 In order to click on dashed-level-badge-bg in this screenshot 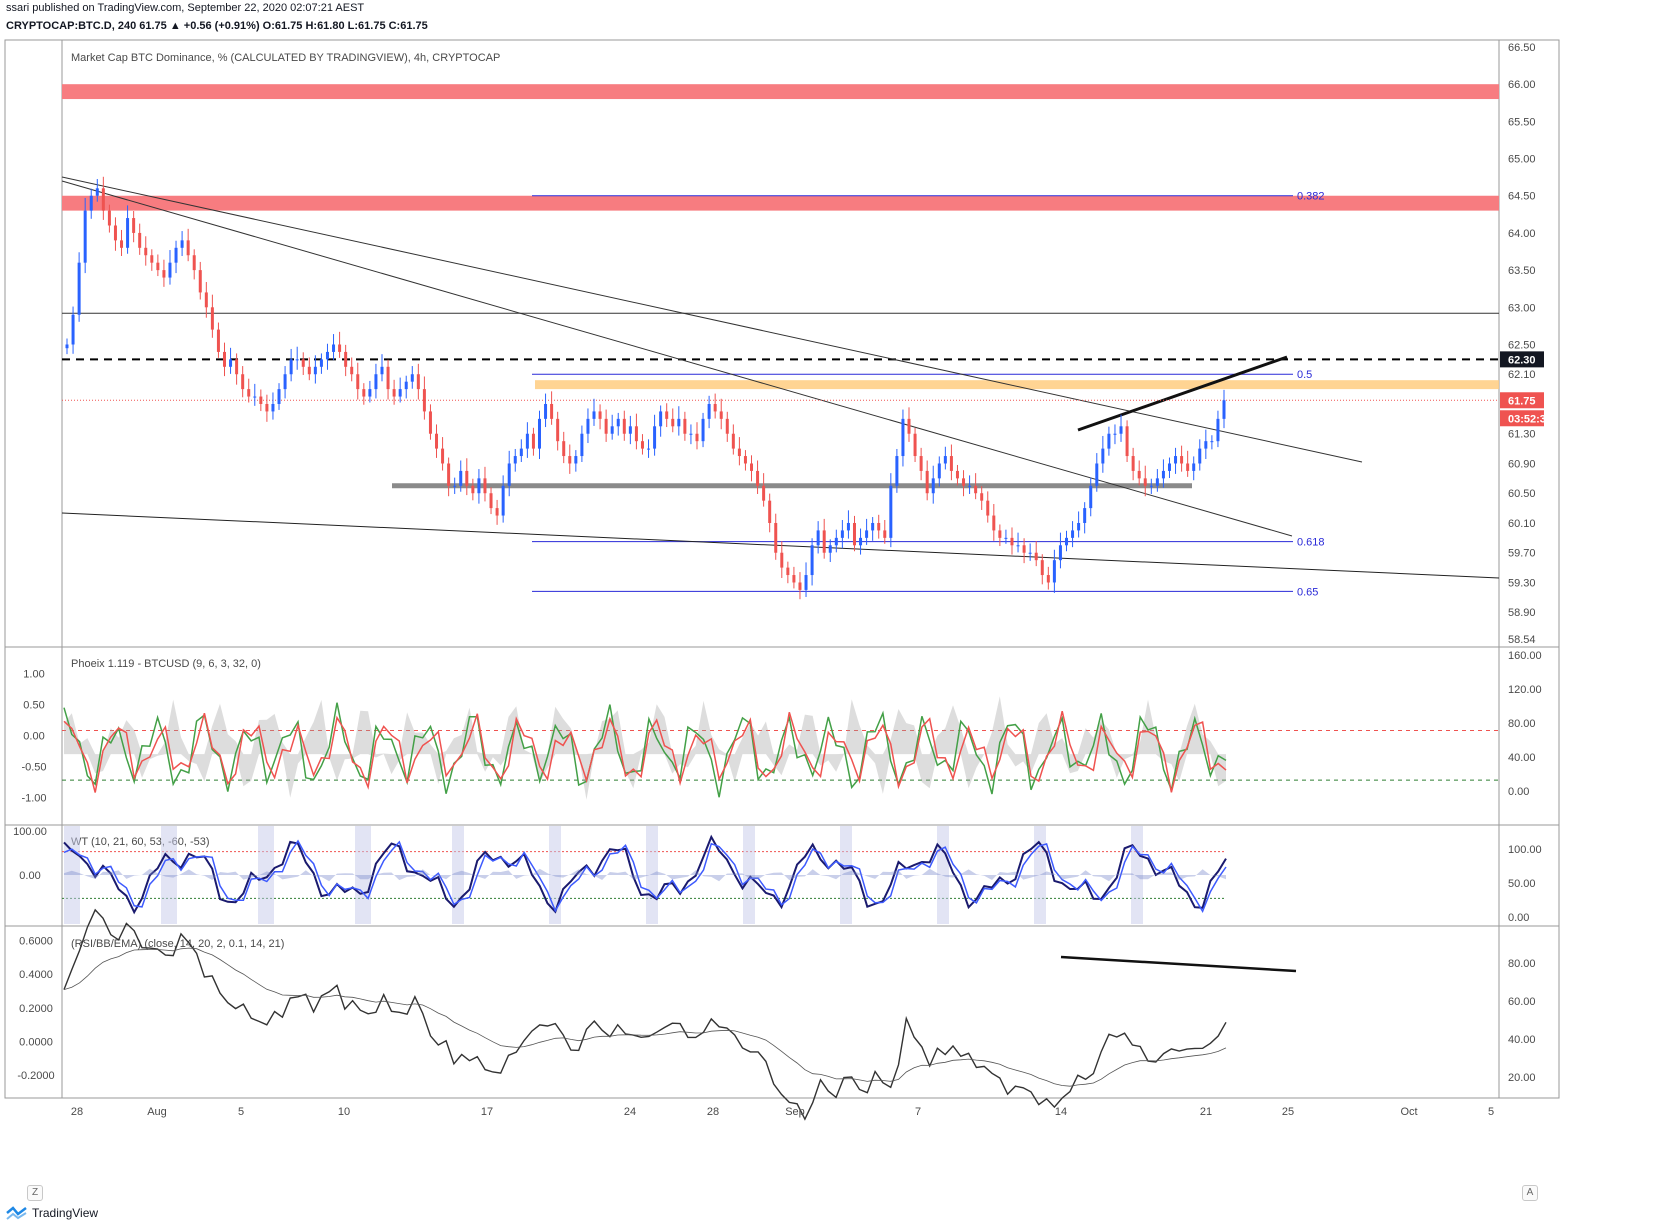, I will do `click(1522, 359)`.